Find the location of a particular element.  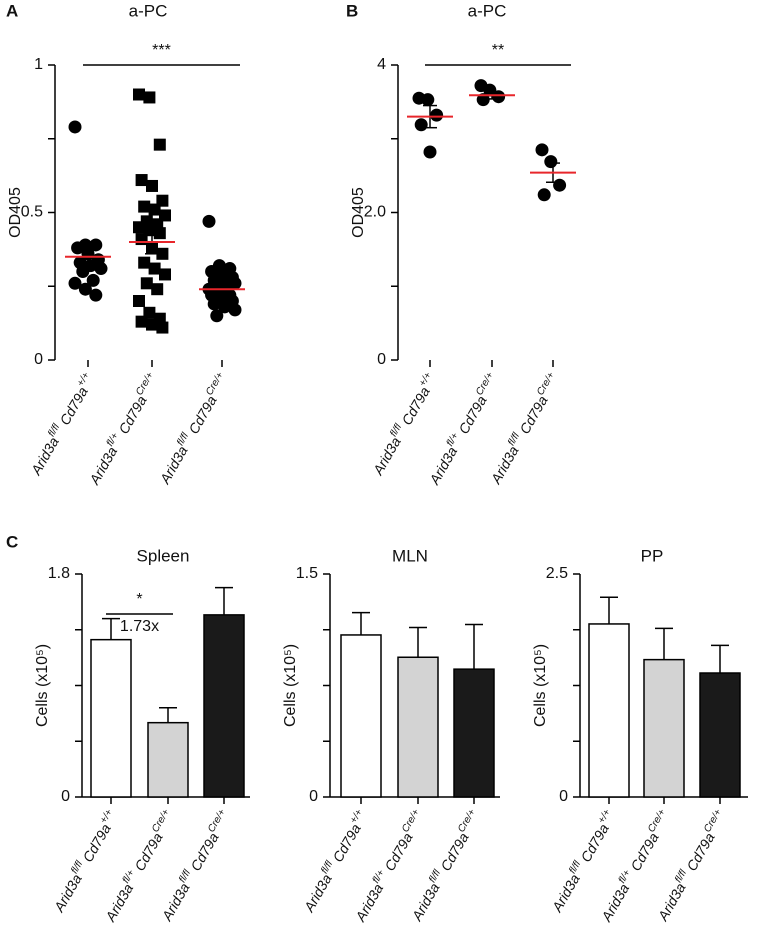

chart-title: PP is located at coordinates (652, 555).